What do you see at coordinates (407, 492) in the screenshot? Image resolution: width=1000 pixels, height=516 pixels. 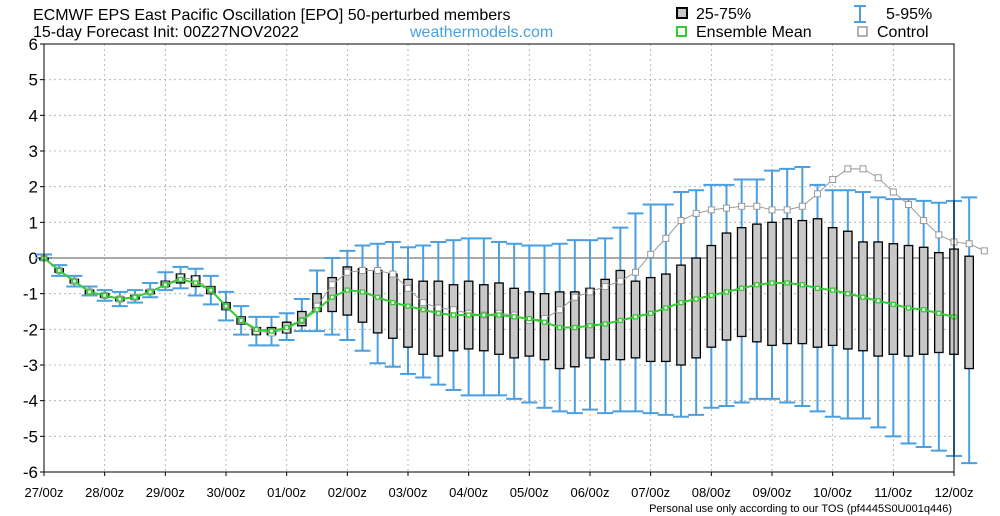 I see `x-tick-label: 03/00z` at bounding box center [407, 492].